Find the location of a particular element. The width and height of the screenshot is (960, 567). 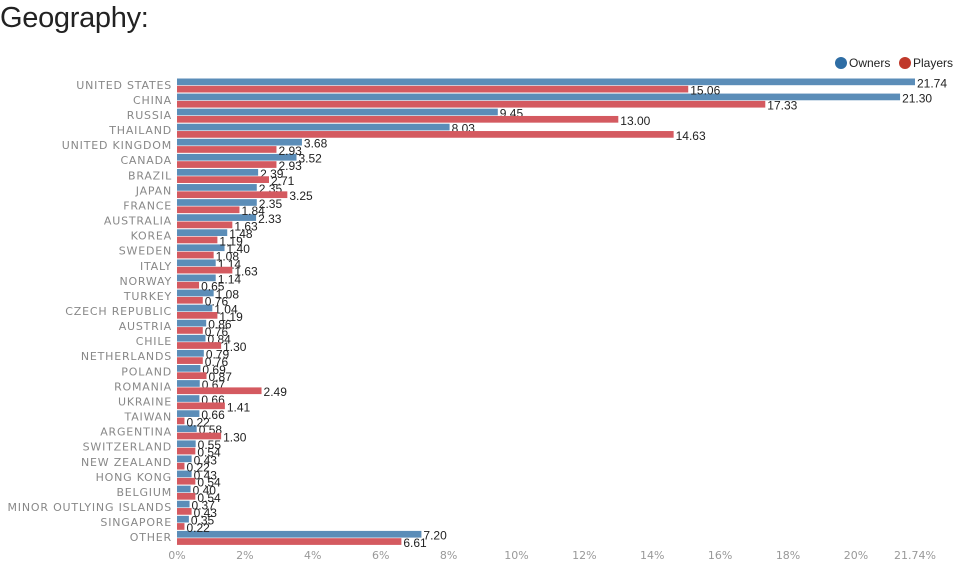

value-label-owners: 0.35 is located at coordinates (203, 521).